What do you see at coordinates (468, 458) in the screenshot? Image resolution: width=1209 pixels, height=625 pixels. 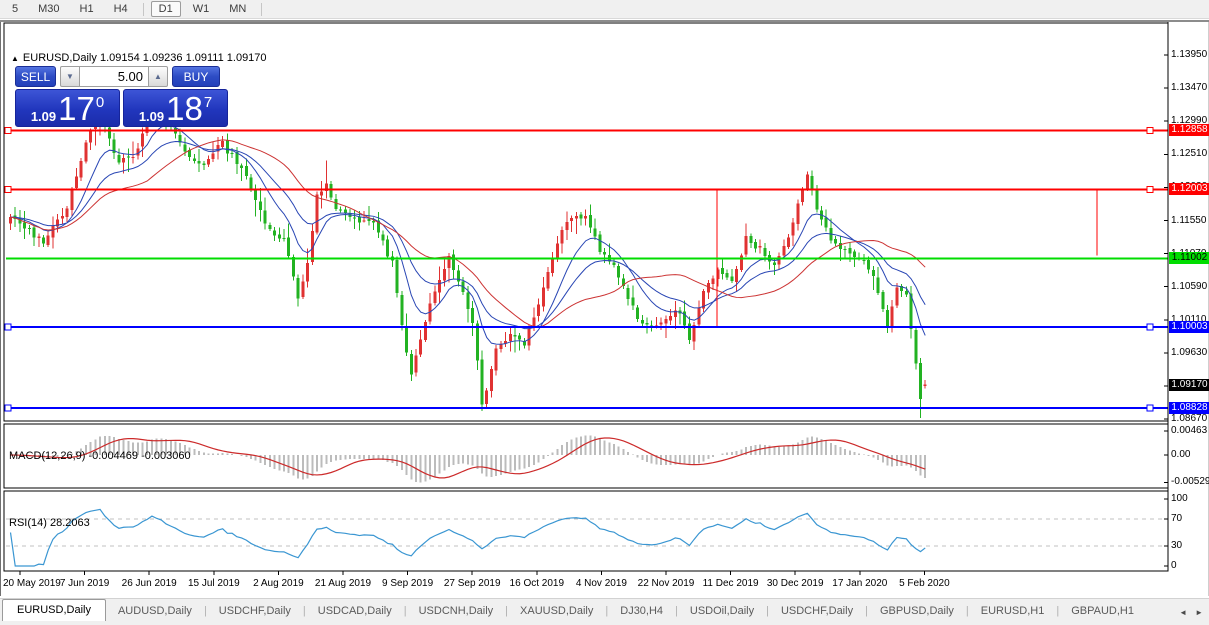 I see `macd-signal-line` at bounding box center [468, 458].